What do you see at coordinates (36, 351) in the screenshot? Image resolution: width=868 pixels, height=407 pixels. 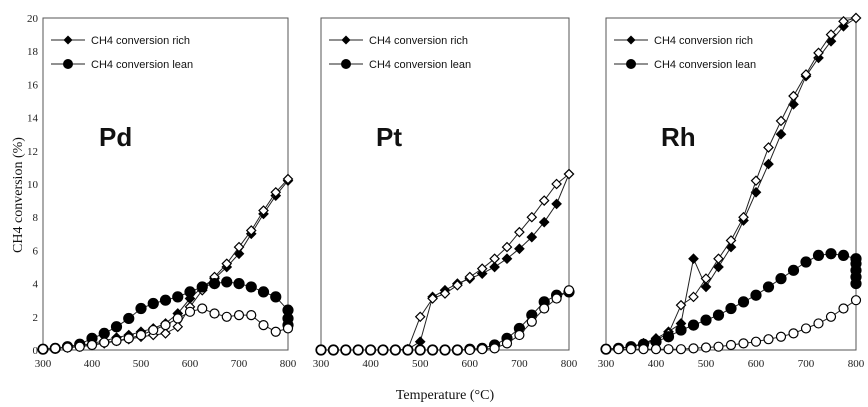 I see `y-tick-label: 0` at bounding box center [36, 351].